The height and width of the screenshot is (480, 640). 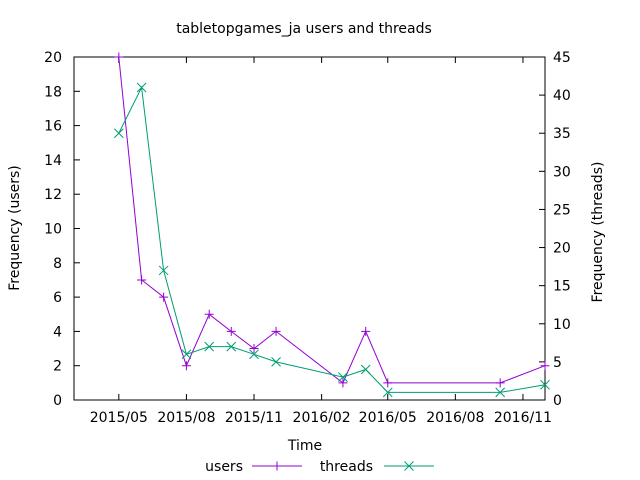 I want to click on left-y-tick-label: 6, so click(x=57, y=298).